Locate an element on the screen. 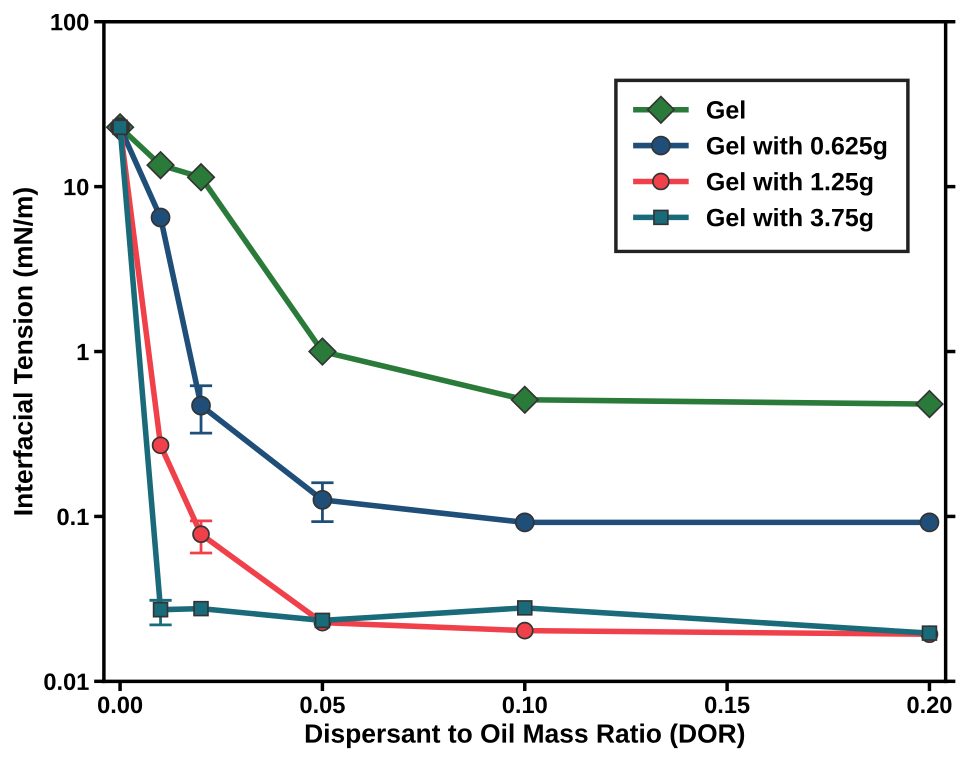 The image size is (962, 776). x-tick-label: 0.15 is located at coordinates (727, 705).